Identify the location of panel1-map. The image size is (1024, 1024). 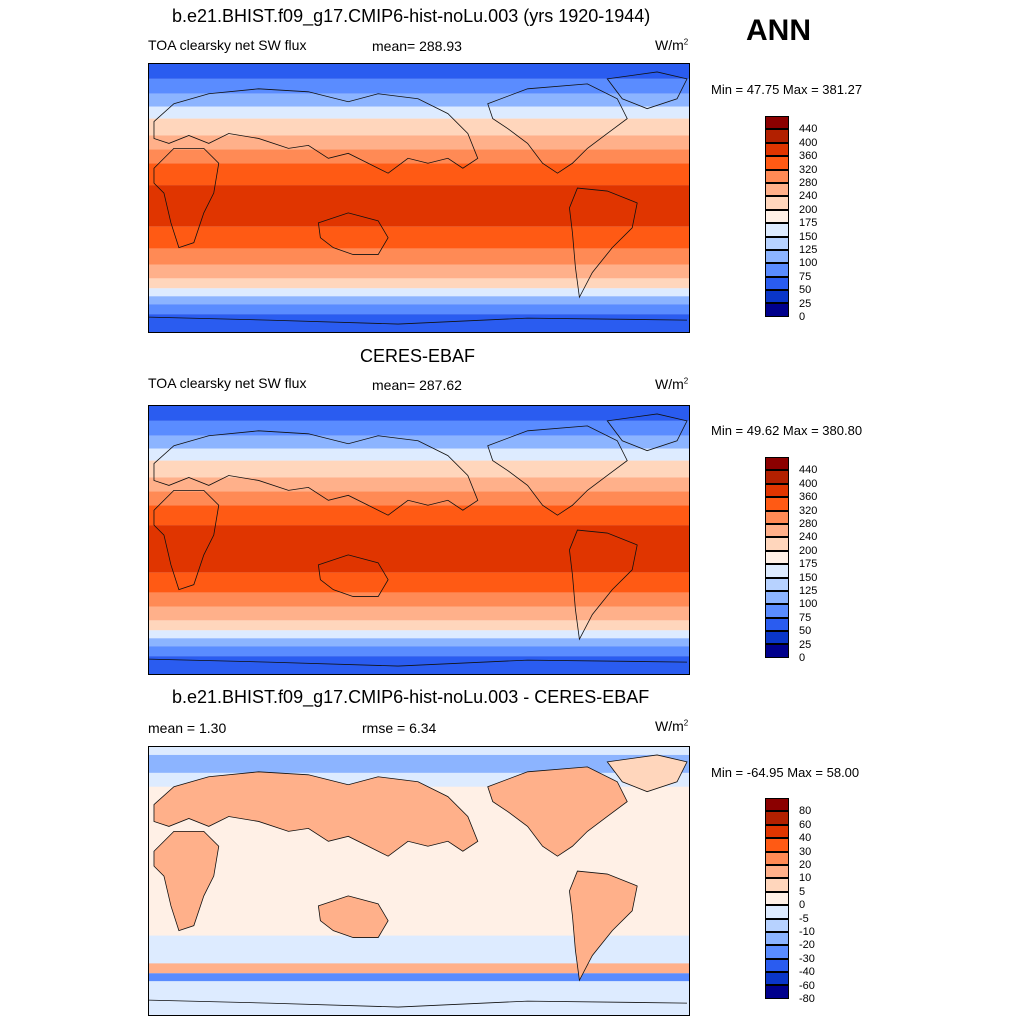
(419, 198).